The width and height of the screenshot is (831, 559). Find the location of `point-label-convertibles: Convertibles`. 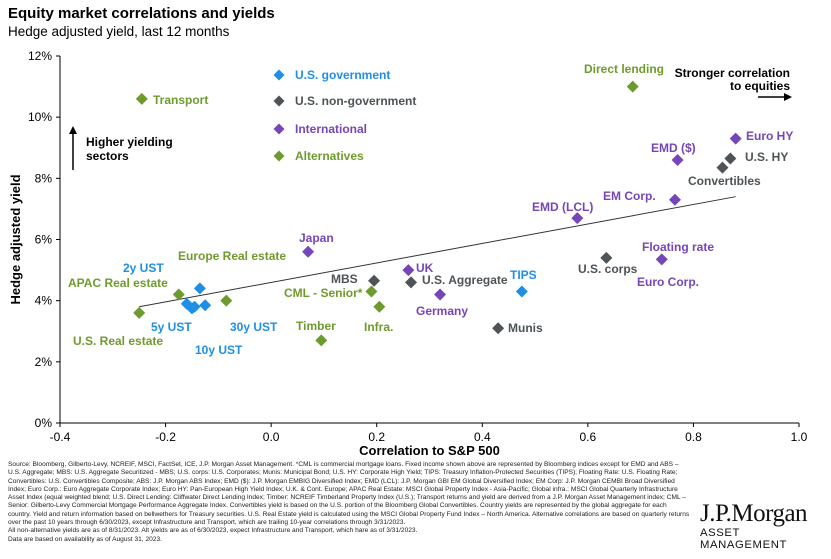

point-label-convertibles: Convertibles is located at coordinates (724, 181).